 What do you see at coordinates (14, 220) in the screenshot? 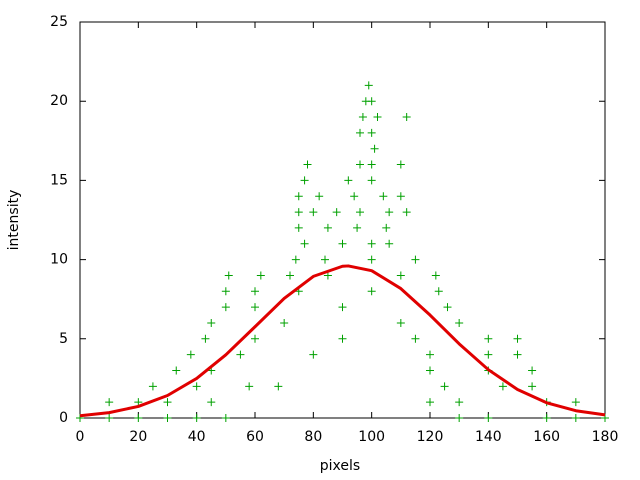
I see `y-axis-label: intensity` at bounding box center [14, 220].